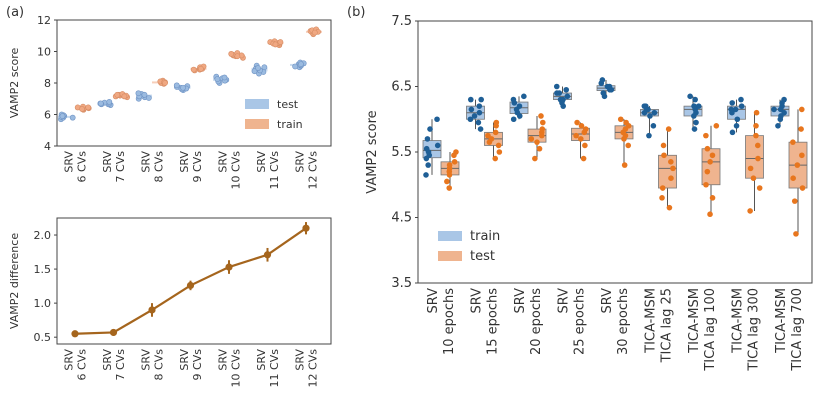 This screenshot has height=412, width=831. What do you see at coordinates (274, 170) in the screenshot?
I see `a-top-xtick-line2: 11 CVs` at bounding box center [274, 170].